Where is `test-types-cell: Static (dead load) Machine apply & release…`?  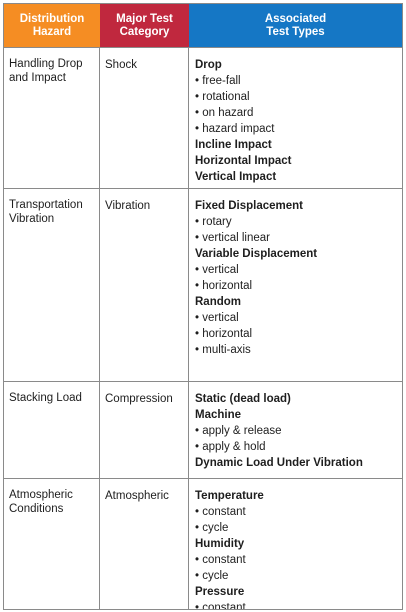 test-types-cell: Static (dead load) Machine apply & release… is located at coordinates (295, 430).